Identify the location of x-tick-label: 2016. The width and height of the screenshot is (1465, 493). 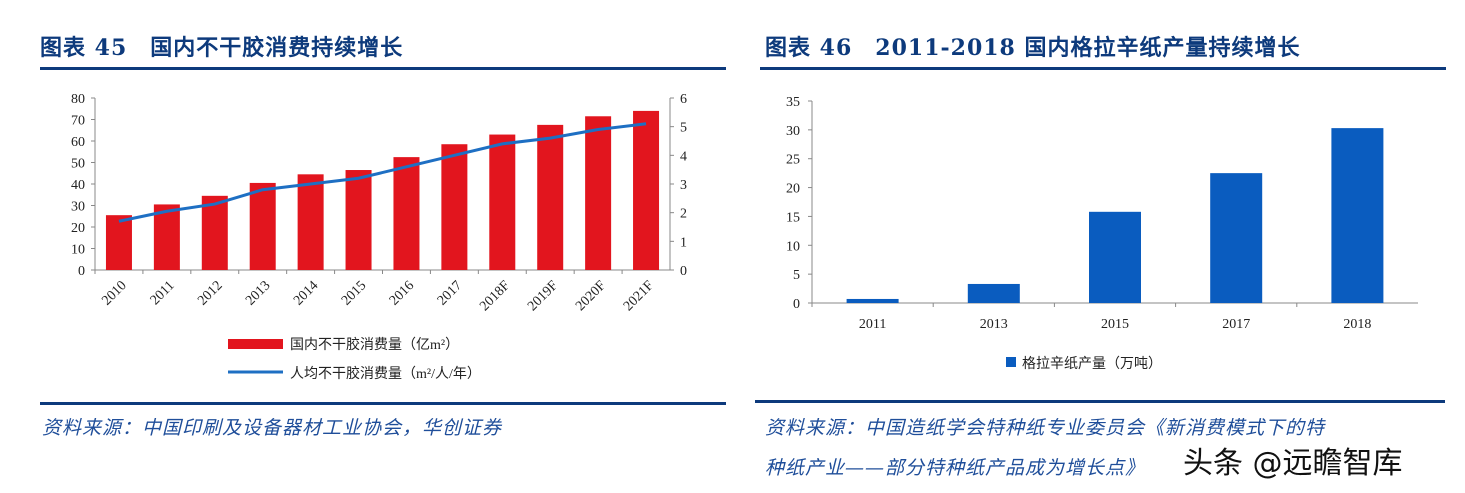
(402, 293).